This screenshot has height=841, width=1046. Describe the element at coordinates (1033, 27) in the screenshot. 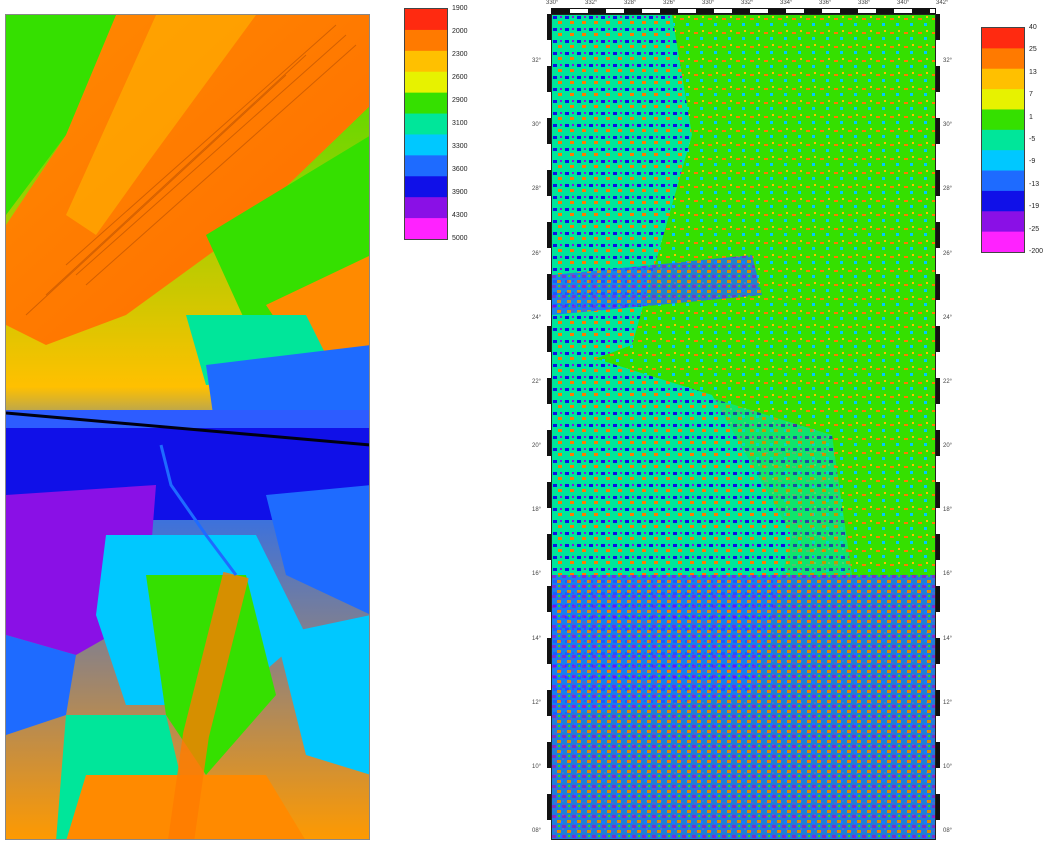

I see `colorbar-label: 40` at that location.